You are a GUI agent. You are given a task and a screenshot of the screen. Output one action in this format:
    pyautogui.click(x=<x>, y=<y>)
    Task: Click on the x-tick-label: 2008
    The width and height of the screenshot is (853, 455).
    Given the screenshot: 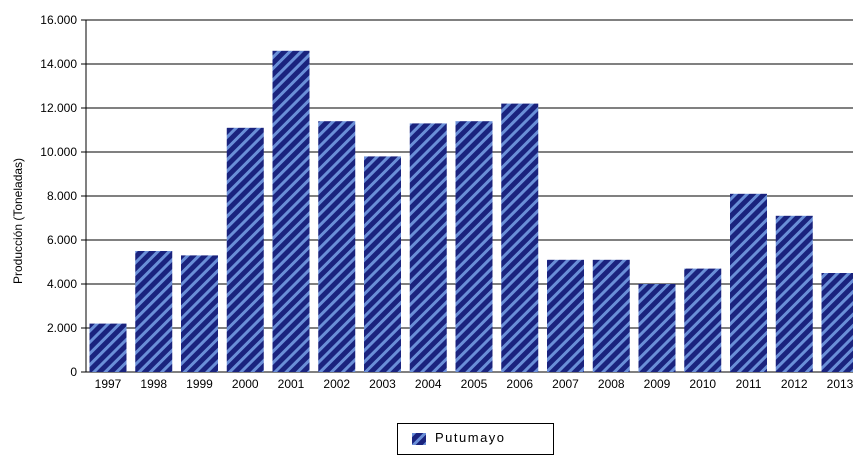 What is the action you would take?
    pyautogui.click(x=611, y=384)
    